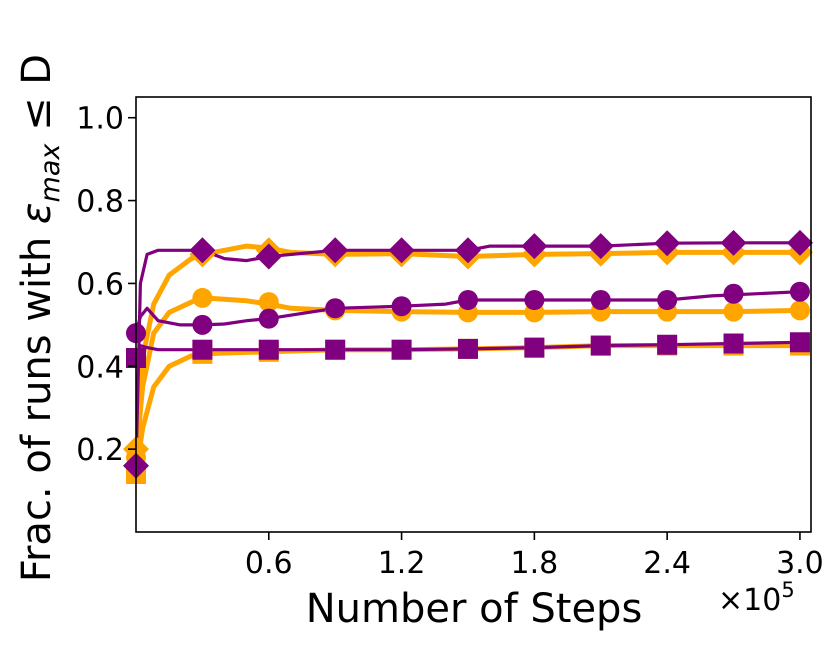  I want to click on x-tick-label: 0.6, so click(269, 563).